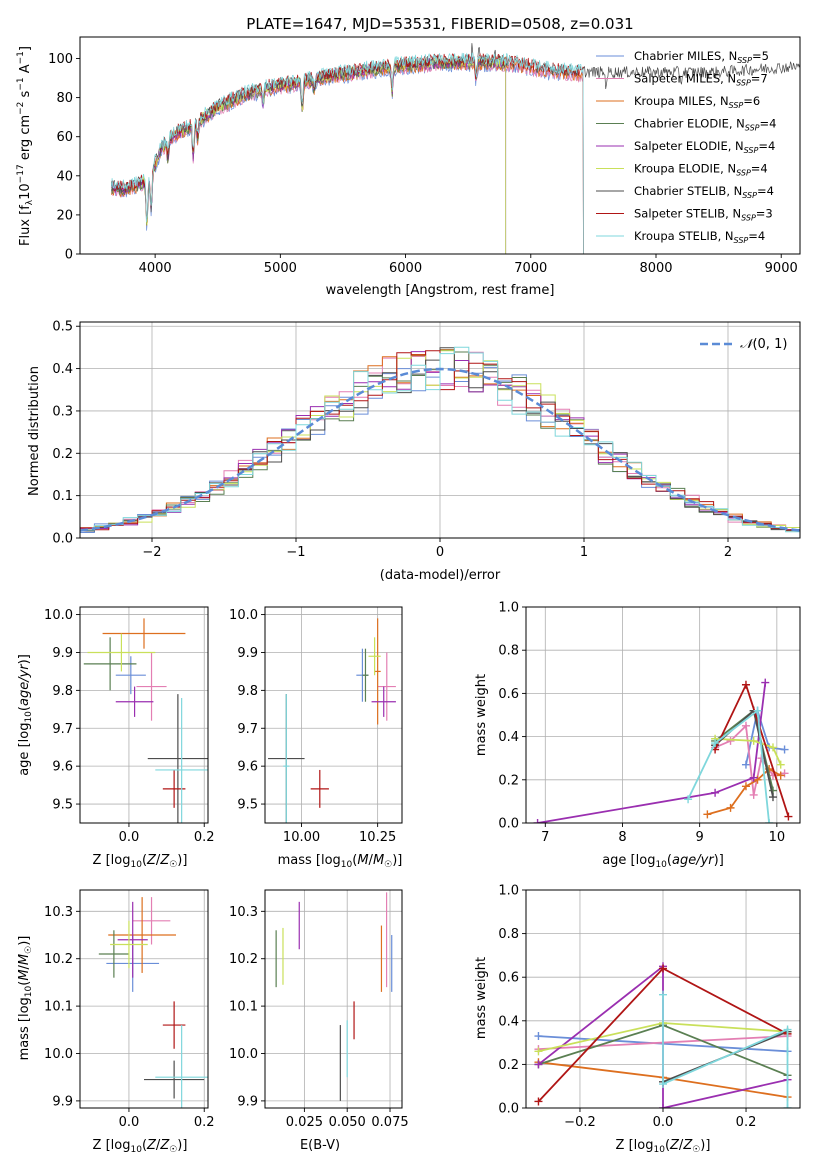 This screenshot has width=819, height=1170. Describe the element at coordinates (320, 1145) in the screenshot. I see `mass-vs-ebv-xlabel: E(B-V)` at that location.